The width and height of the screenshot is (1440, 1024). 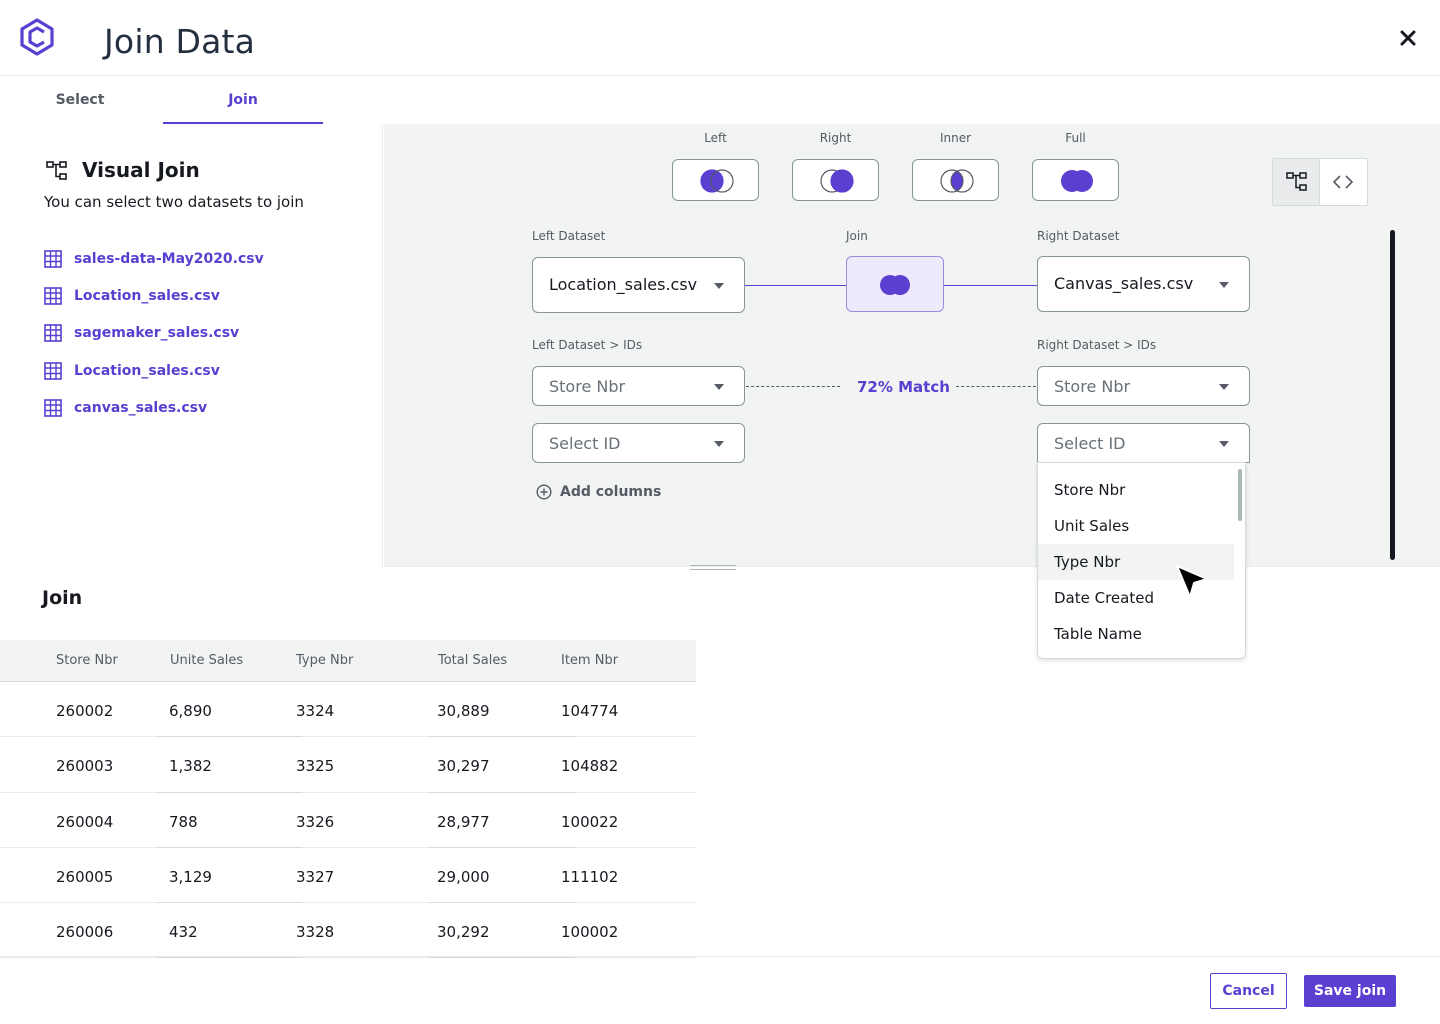 I want to click on canvas-scrollbar, so click(x=1392, y=395).